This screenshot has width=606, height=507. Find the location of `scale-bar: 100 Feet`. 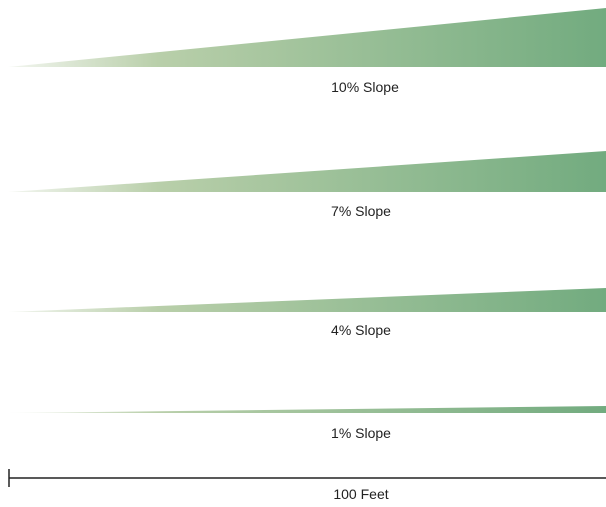

scale-bar: 100 Feet is located at coordinates (307, 485).